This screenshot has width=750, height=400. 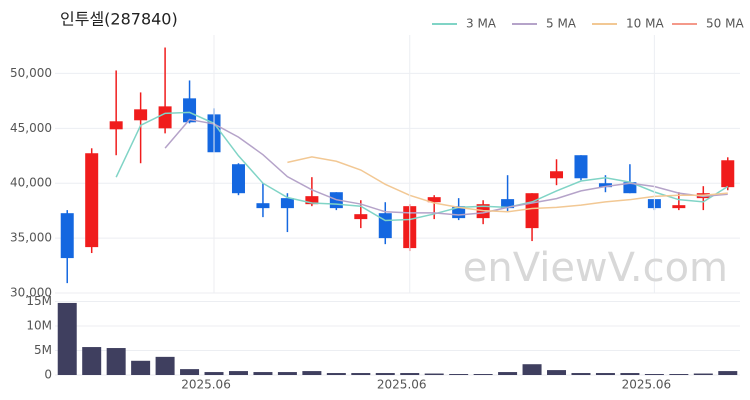 I want to click on y-tick-label: 40,000, so click(x=31, y=183).